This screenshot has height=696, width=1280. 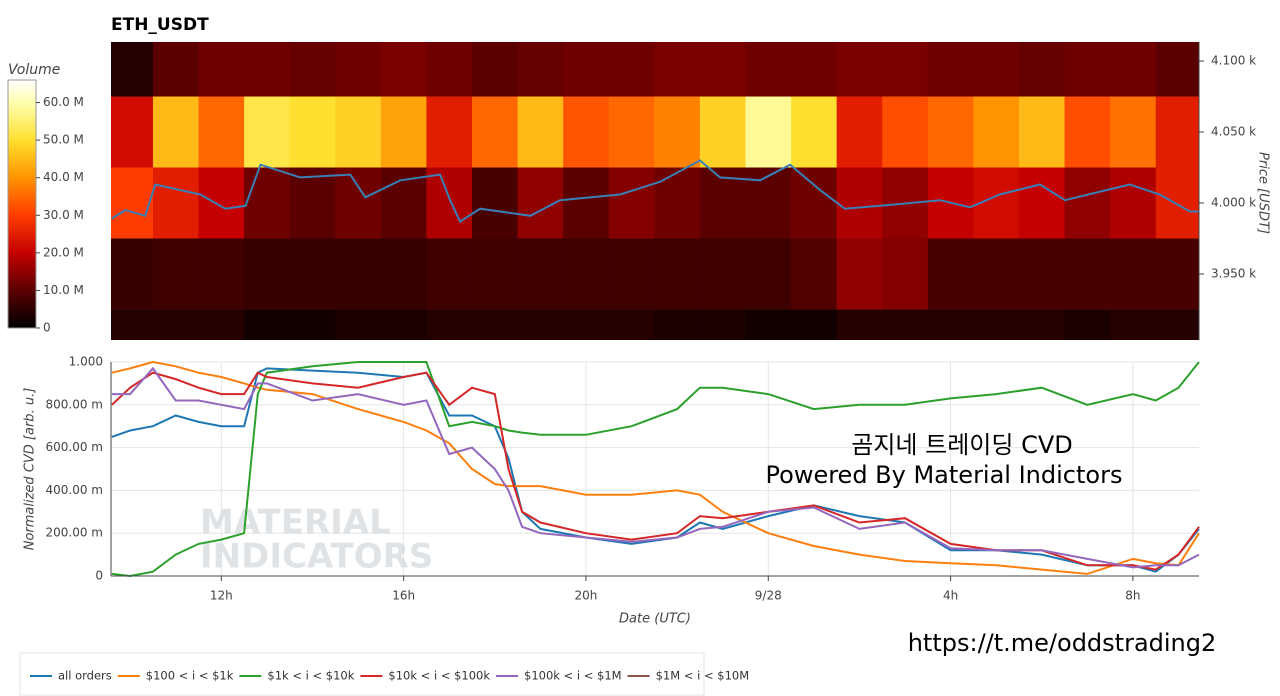 I want to click on colorbar-tick-label: 40.0 M, so click(x=63, y=177).